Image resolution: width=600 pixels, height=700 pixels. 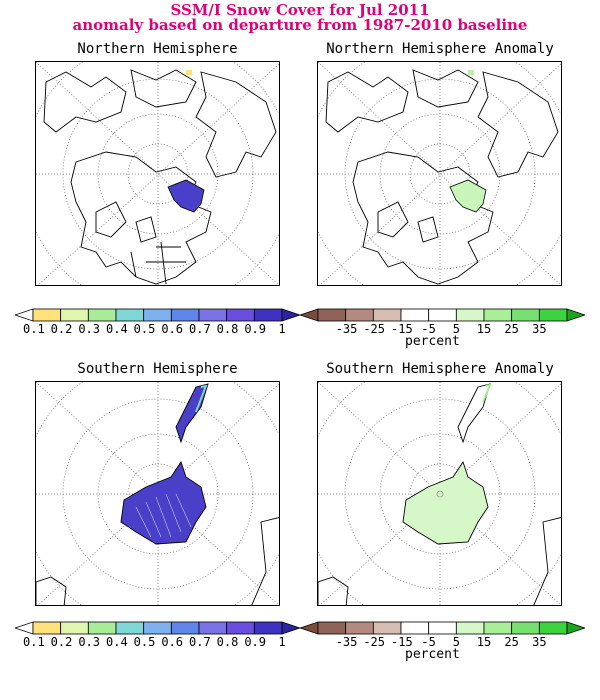 What do you see at coordinates (432, 341) in the screenshot?
I see `colorbar-unit-top: percent` at bounding box center [432, 341].